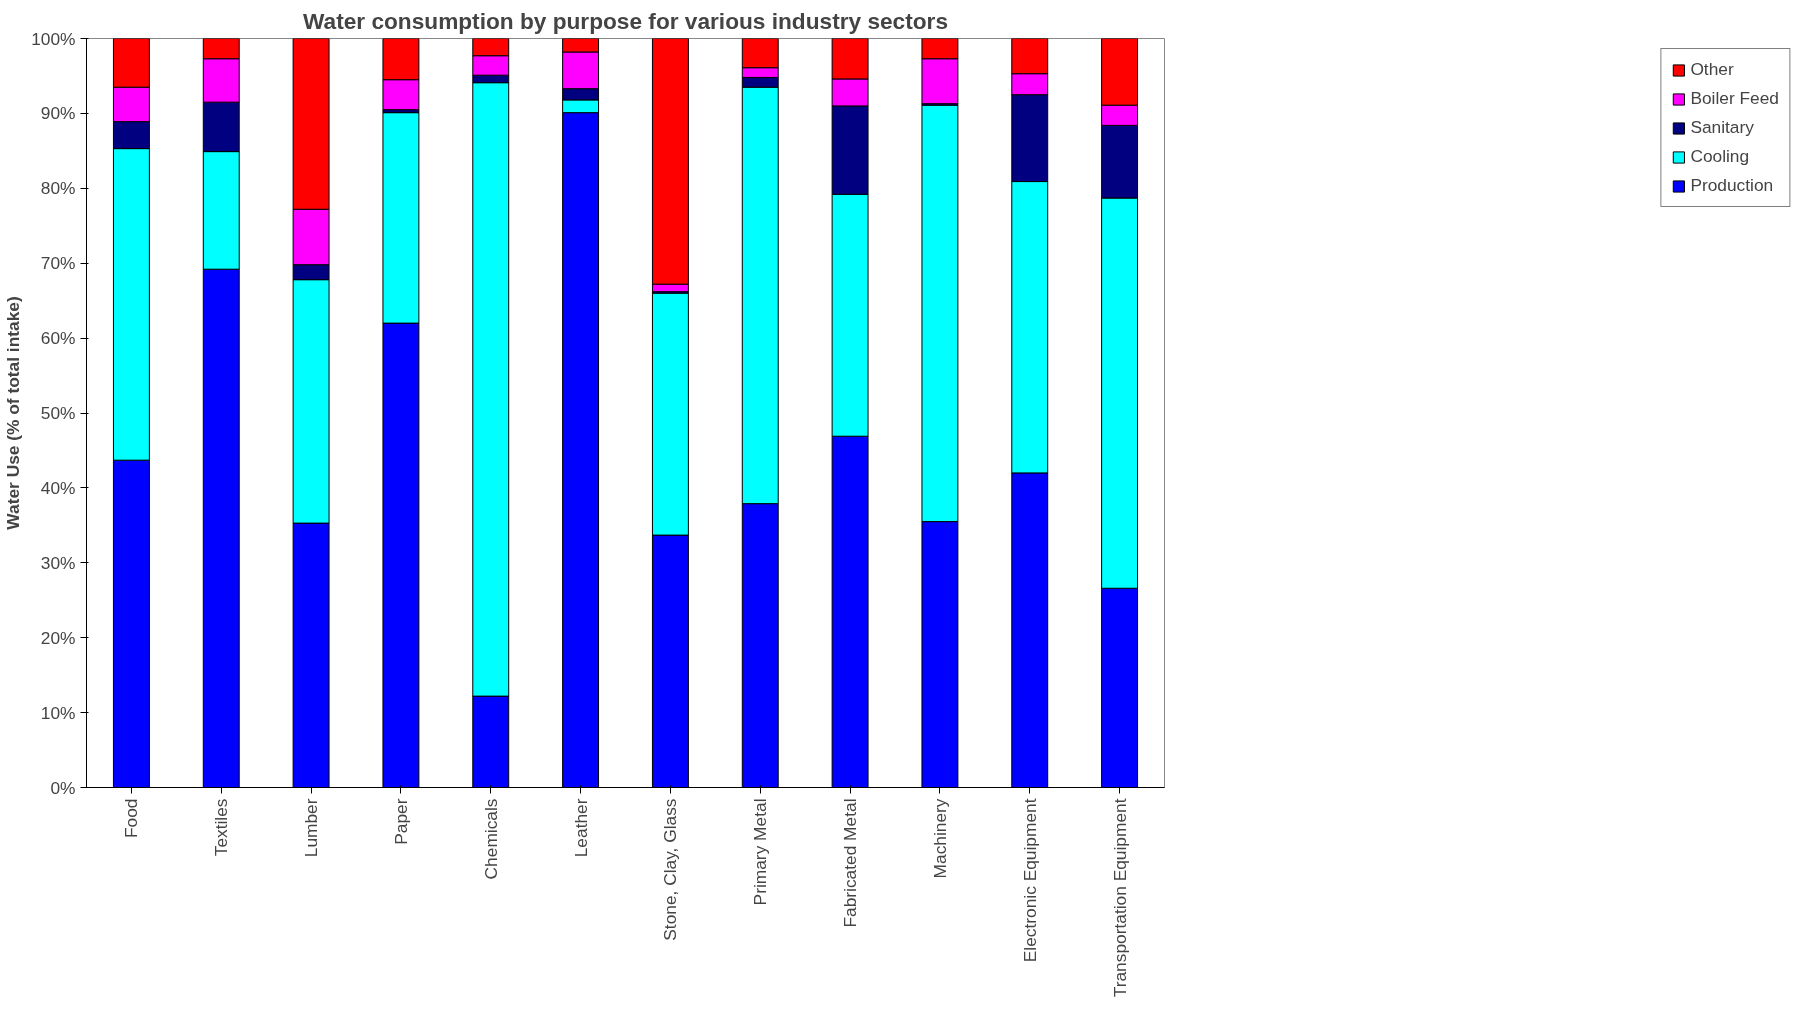  Describe the element at coordinates (58, 263) in the screenshot. I see `y-tick-label: 70%` at that location.